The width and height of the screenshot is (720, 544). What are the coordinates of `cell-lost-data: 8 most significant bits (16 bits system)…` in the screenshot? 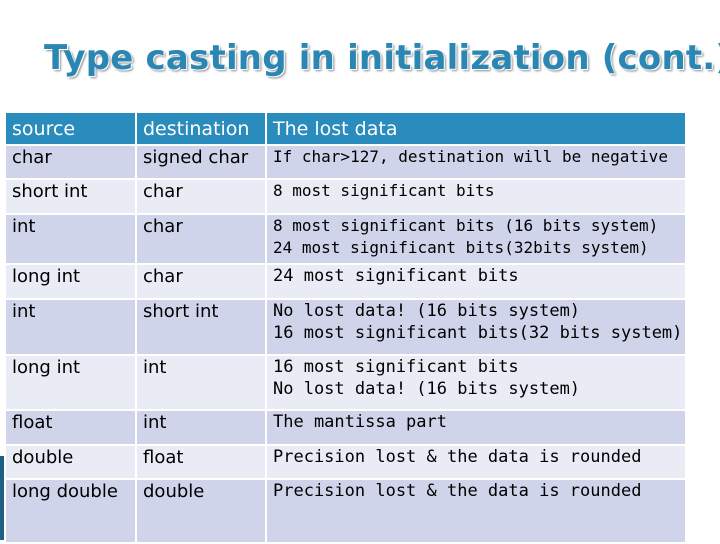 It's located at (476, 239).